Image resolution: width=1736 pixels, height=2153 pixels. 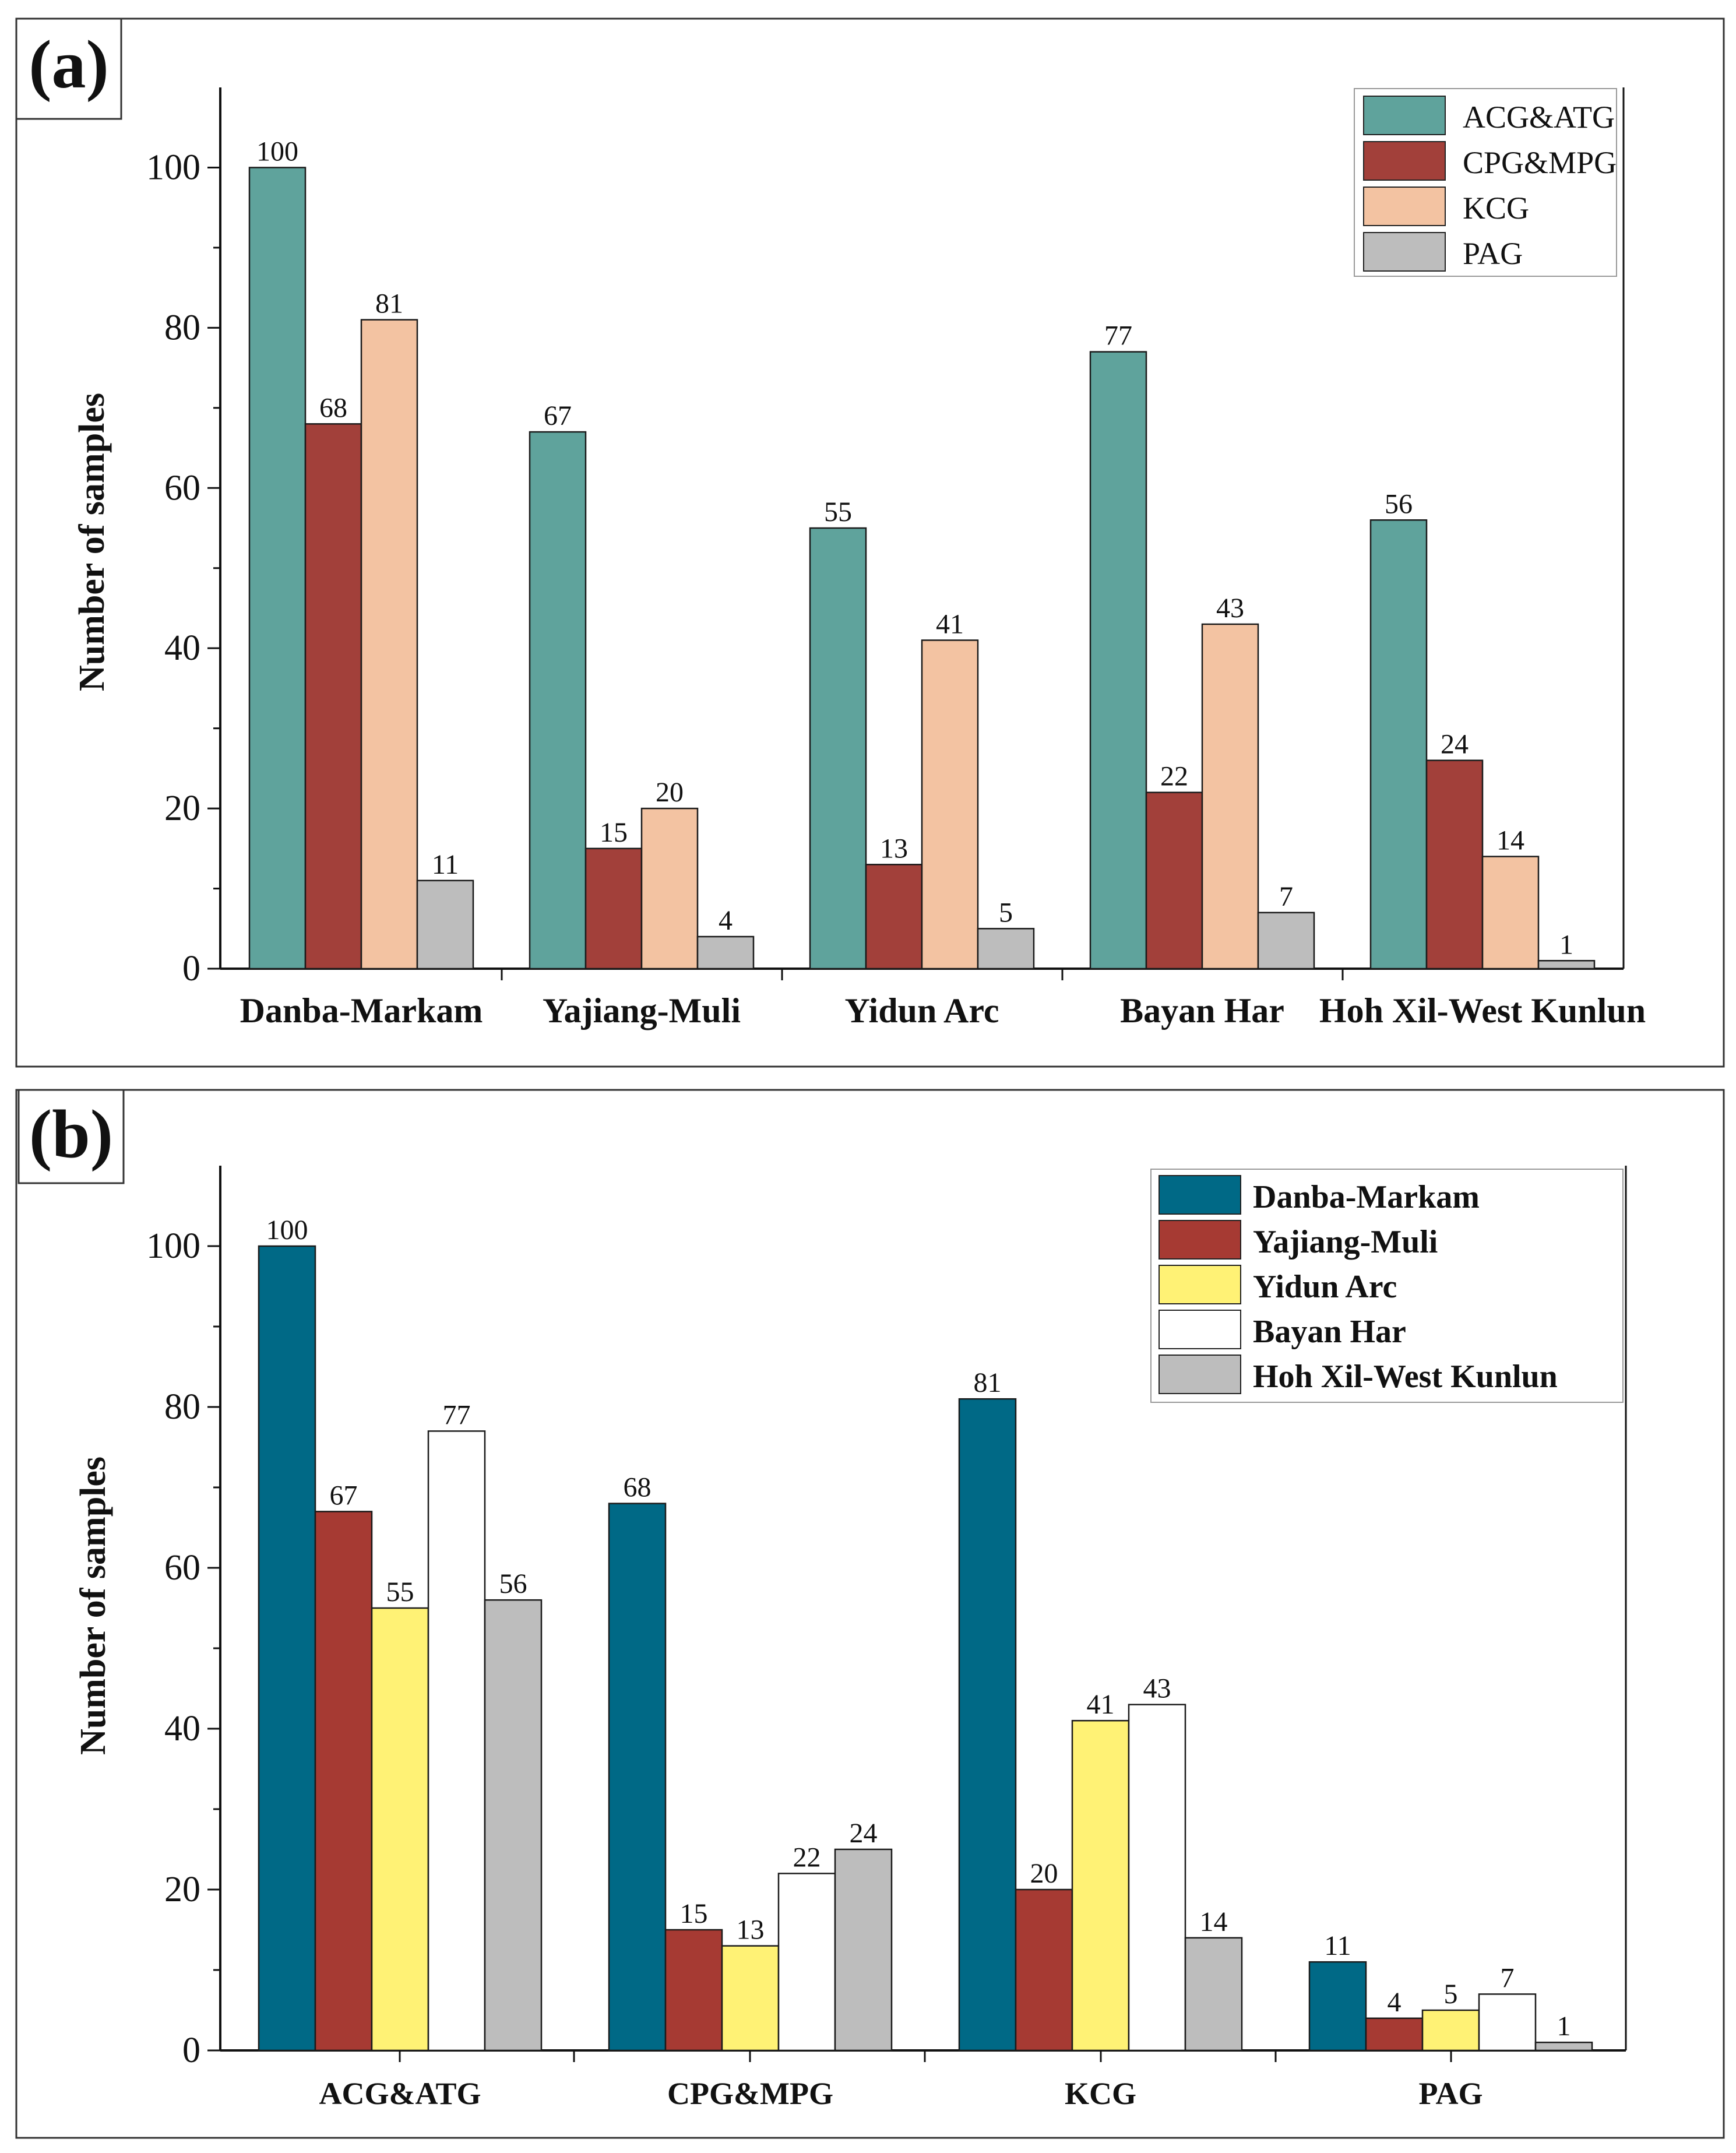 I want to click on legend-item: CPG&MPG, so click(x=1490, y=161).